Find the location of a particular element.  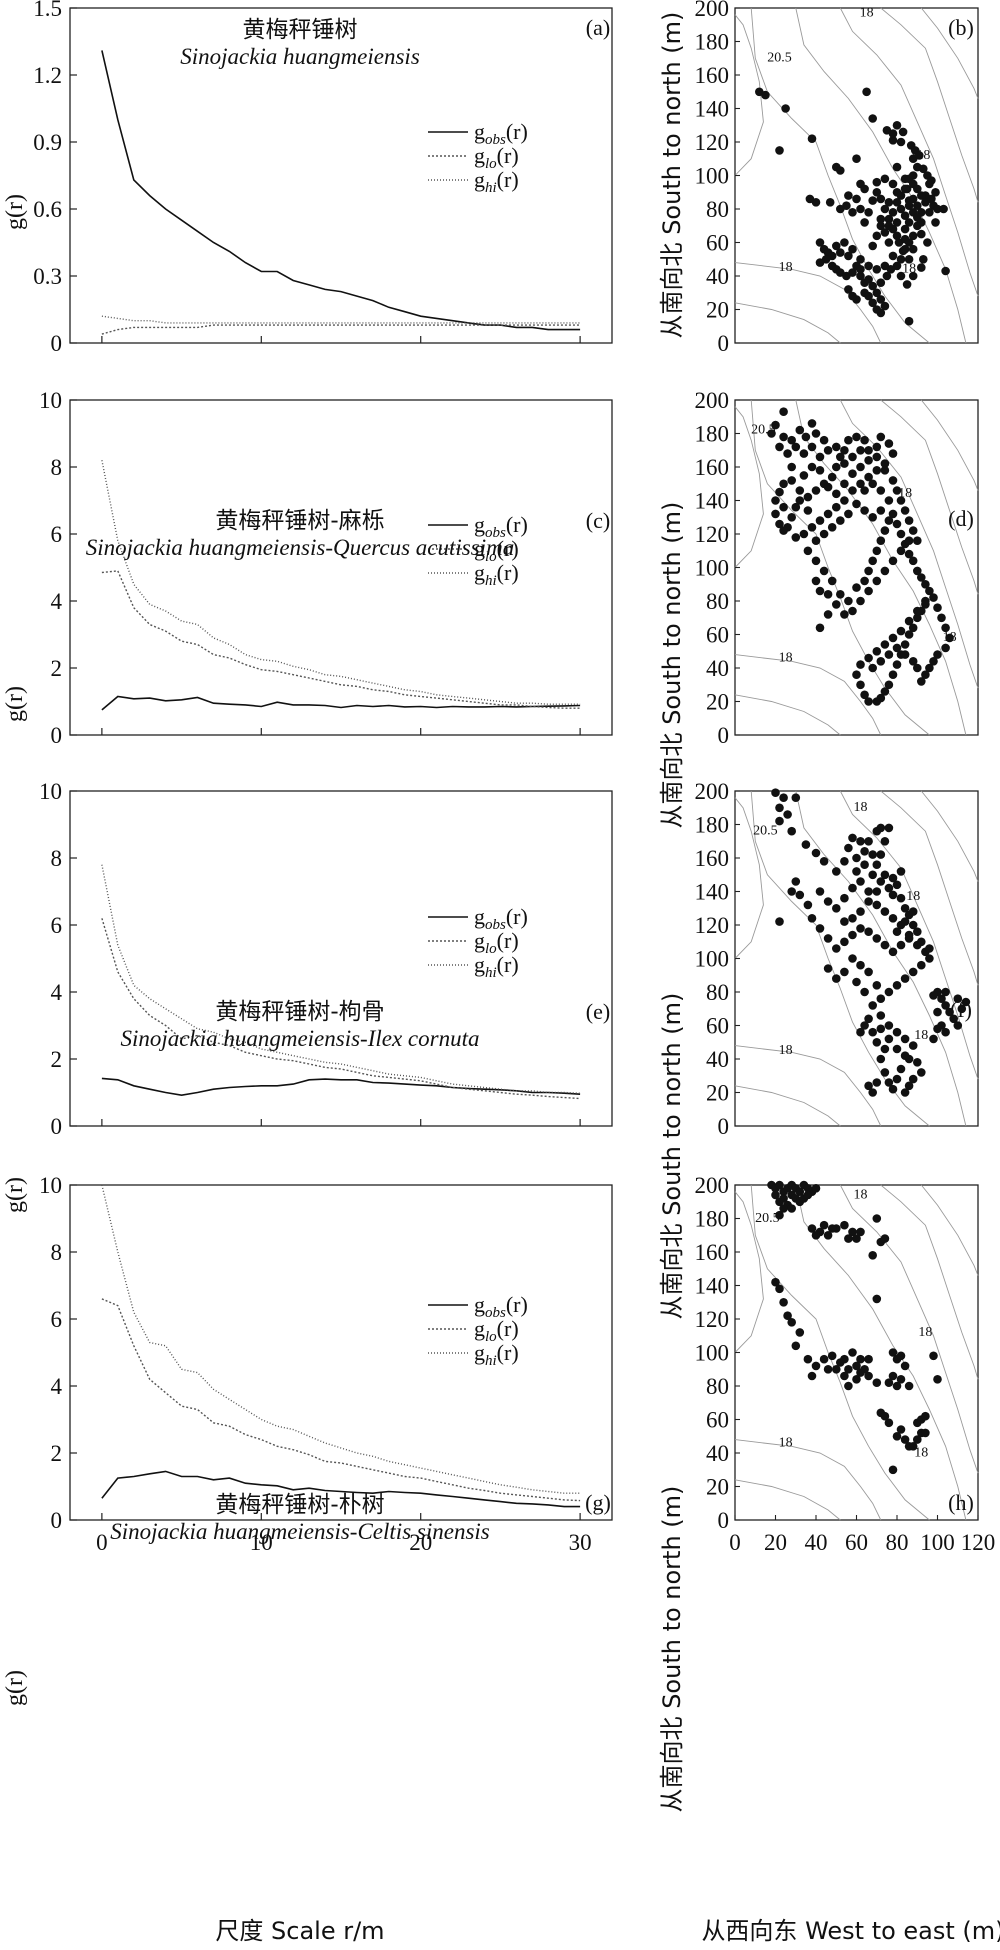

panel-d-label: (d) is located at coordinates (961, 518).